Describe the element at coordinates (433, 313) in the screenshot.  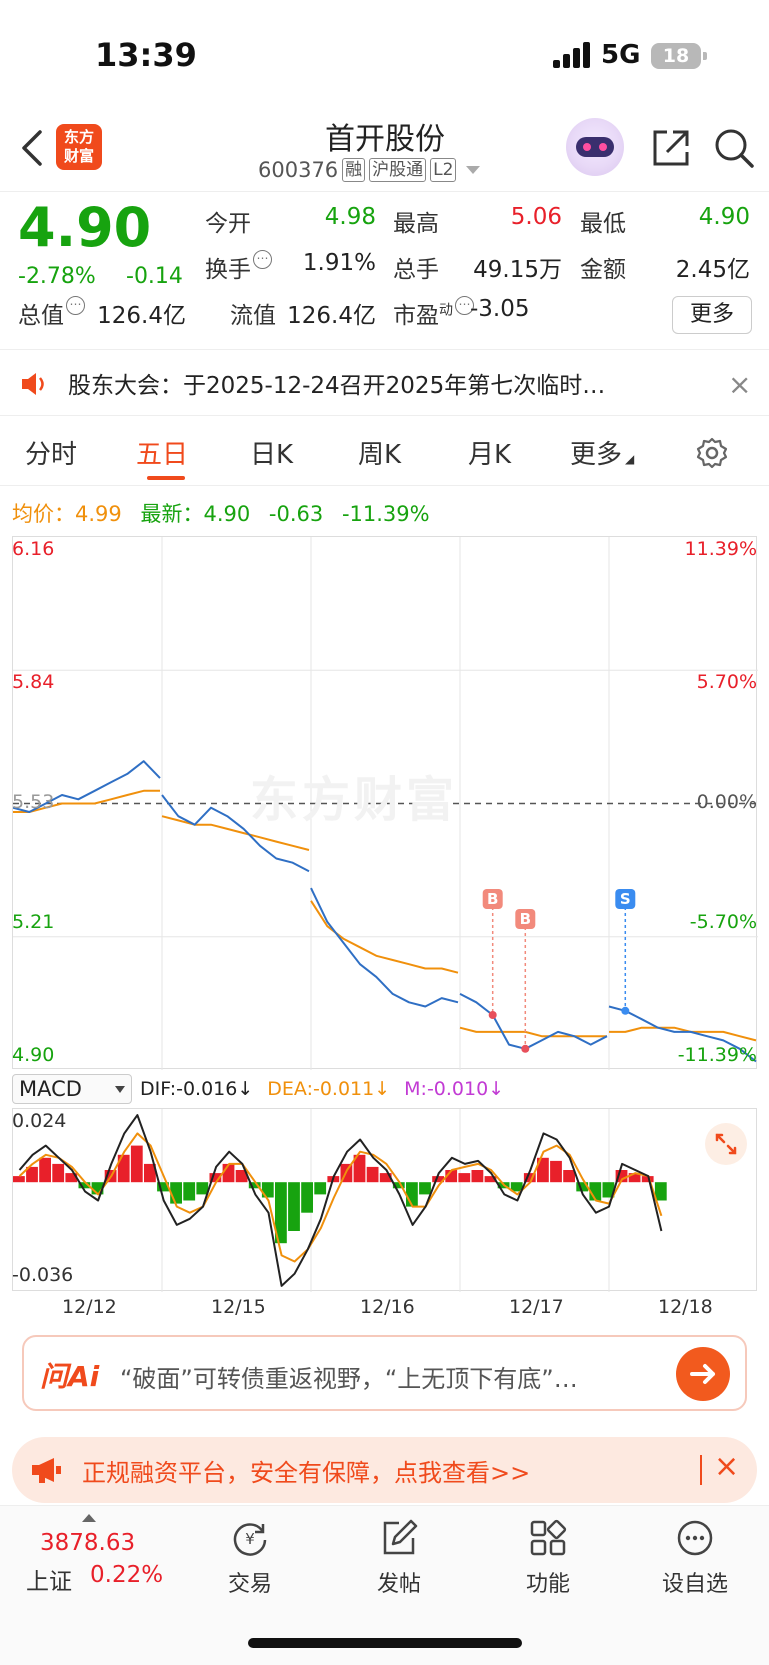
I see `pe-label: 市盈动 ⋯` at that location.